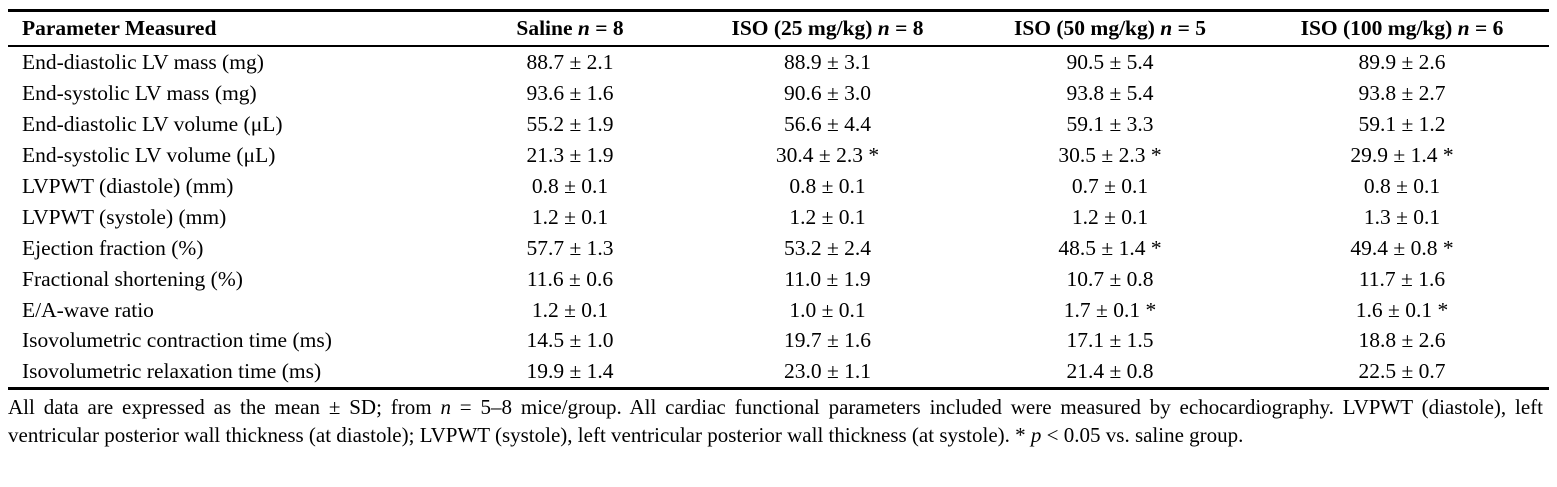 The width and height of the screenshot is (1557, 487). What do you see at coordinates (827, 124) in the screenshot?
I see `value-cell: 56.6 ± 4.4` at bounding box center [827, 124].